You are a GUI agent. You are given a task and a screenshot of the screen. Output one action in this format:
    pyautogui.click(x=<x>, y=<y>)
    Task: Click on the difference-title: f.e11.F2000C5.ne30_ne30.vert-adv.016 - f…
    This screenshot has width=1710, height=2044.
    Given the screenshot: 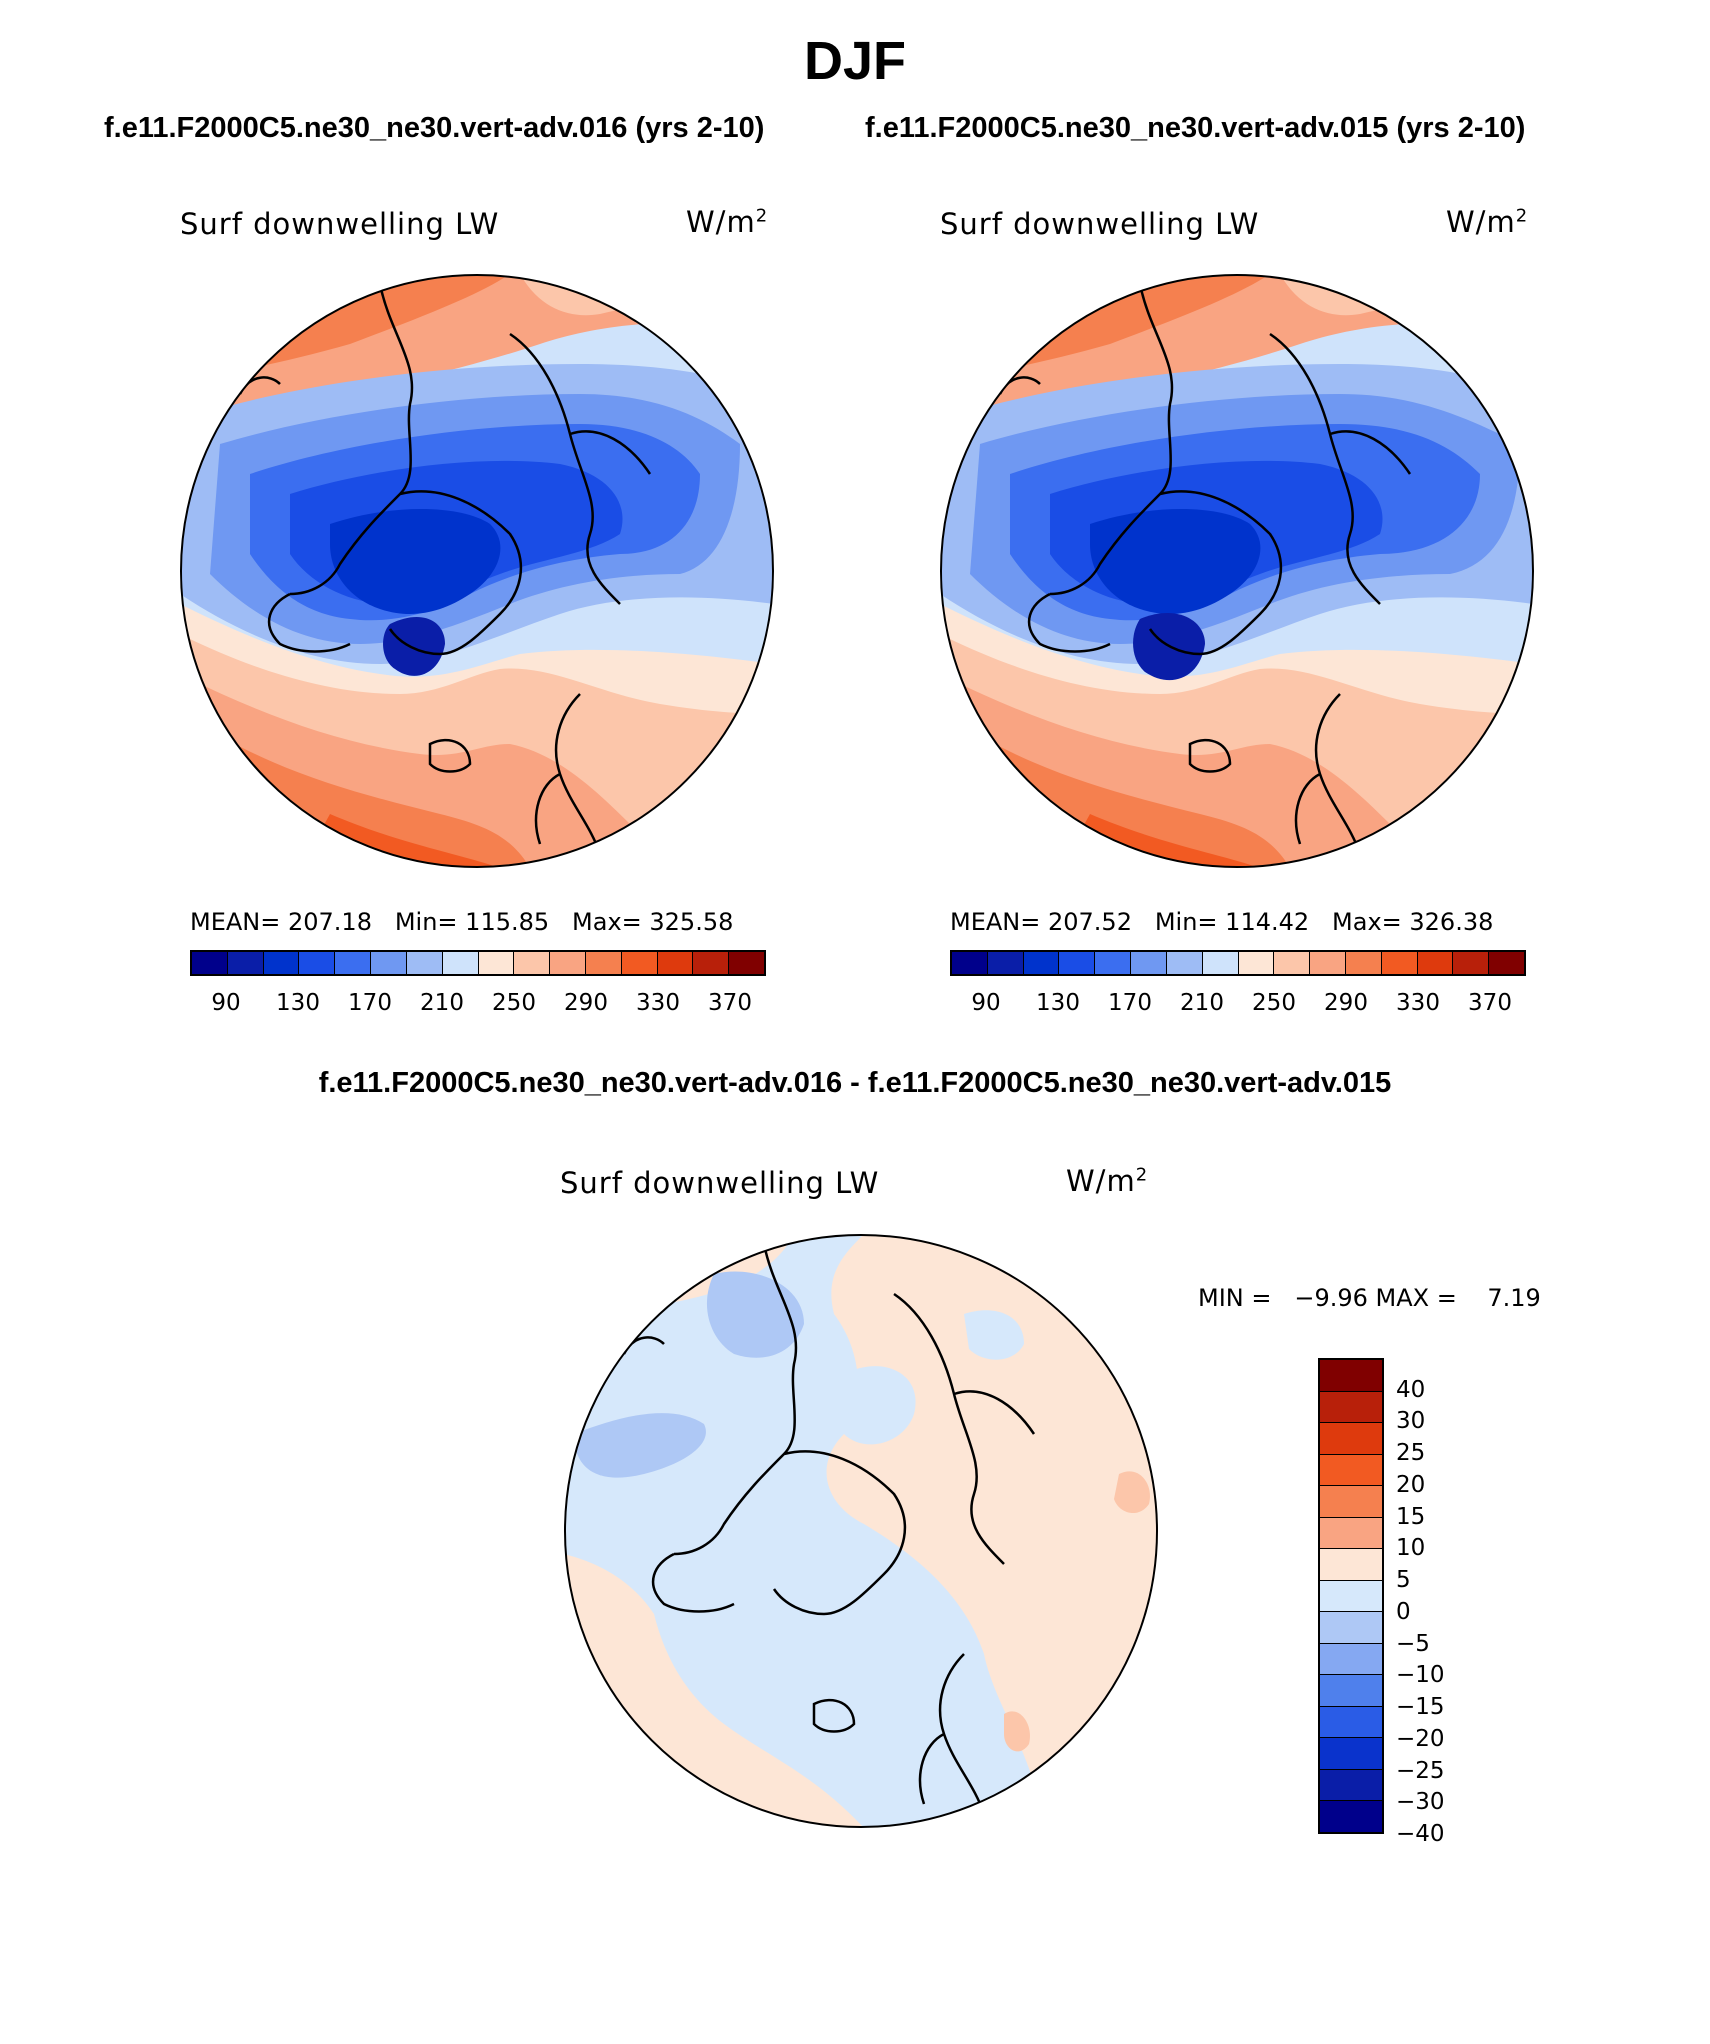 What is the action you would take?
    pyautogui.click(x=855, y=1083)
    